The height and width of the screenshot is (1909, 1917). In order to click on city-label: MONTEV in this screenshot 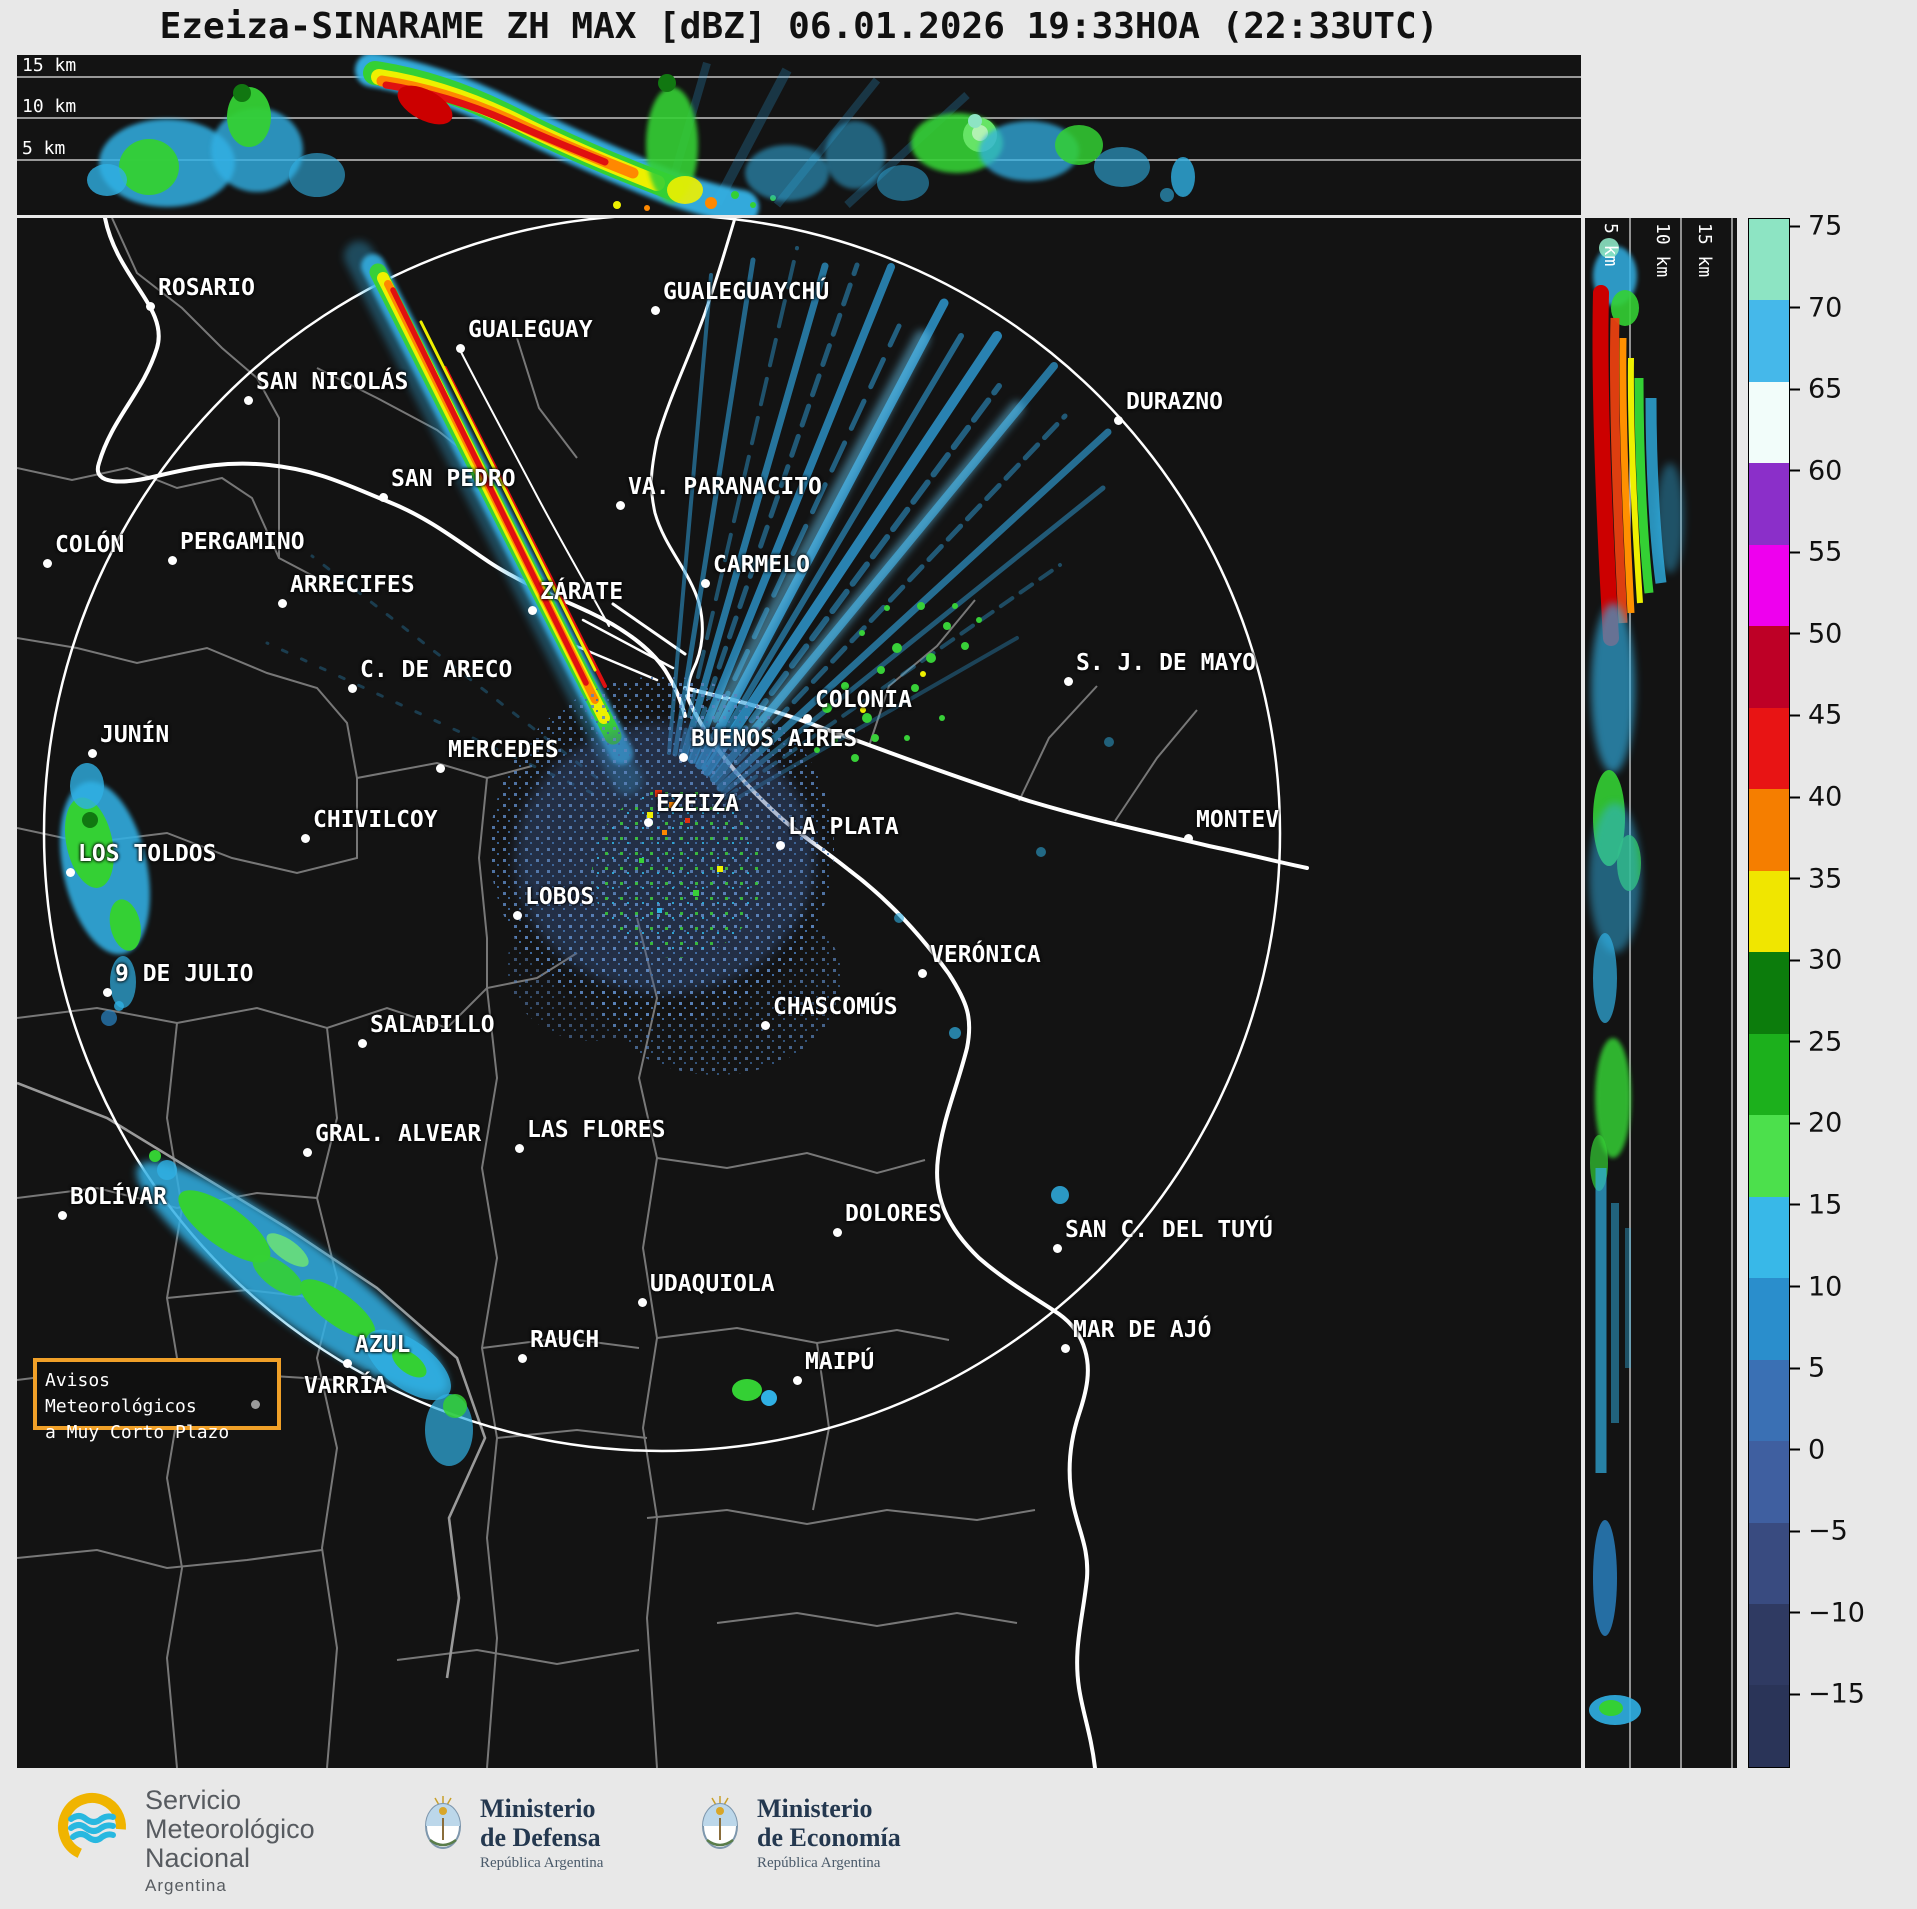, I will do `click(1238, 820)`.